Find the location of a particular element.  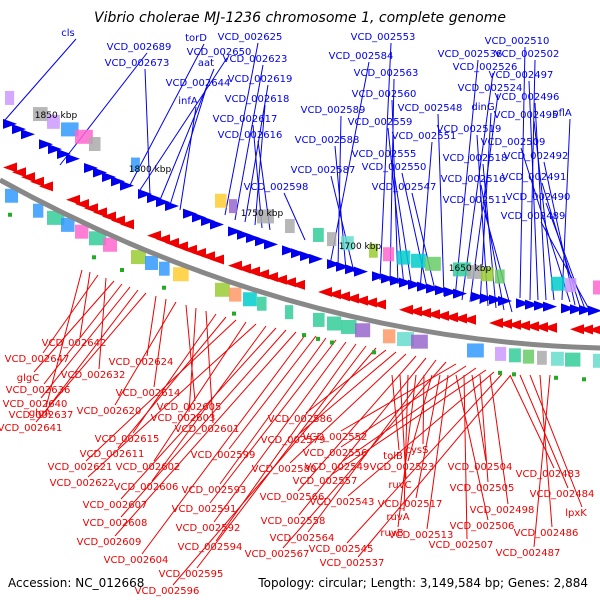

gene-label-bottom: VCD_002507 is located at coordinates (461, 545).